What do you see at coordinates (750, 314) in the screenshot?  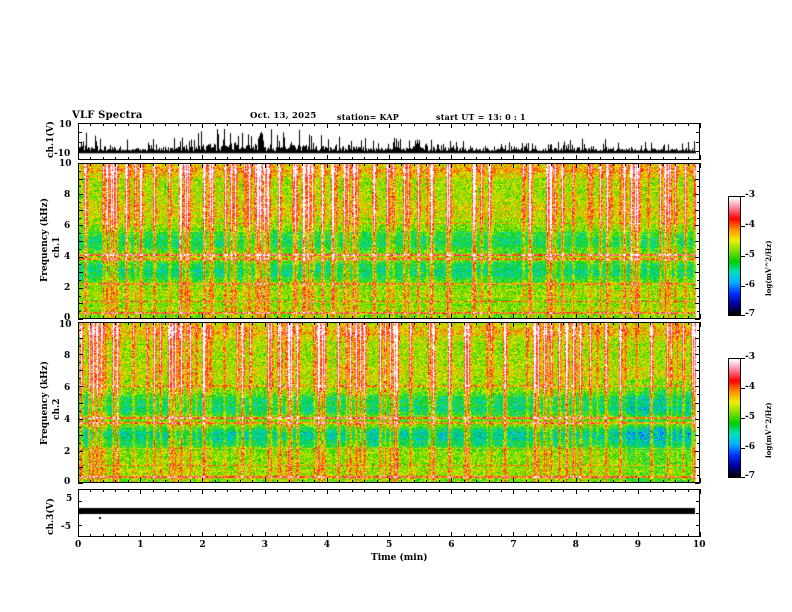 I see `ch1-cbtick-7: -7` at bounding box center [750, 314].